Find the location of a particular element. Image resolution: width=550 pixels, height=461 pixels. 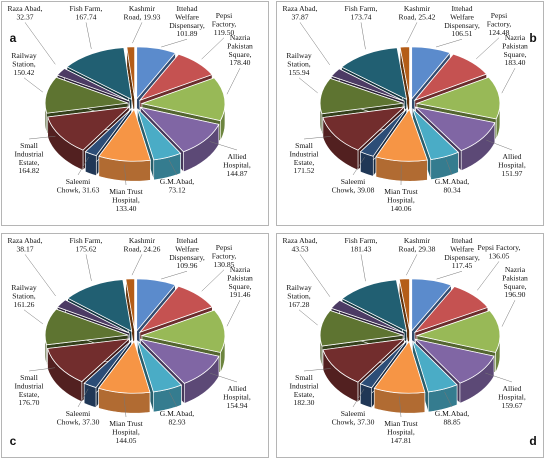

slice-label-line: 167.28 is located at coordinates (299, 304).